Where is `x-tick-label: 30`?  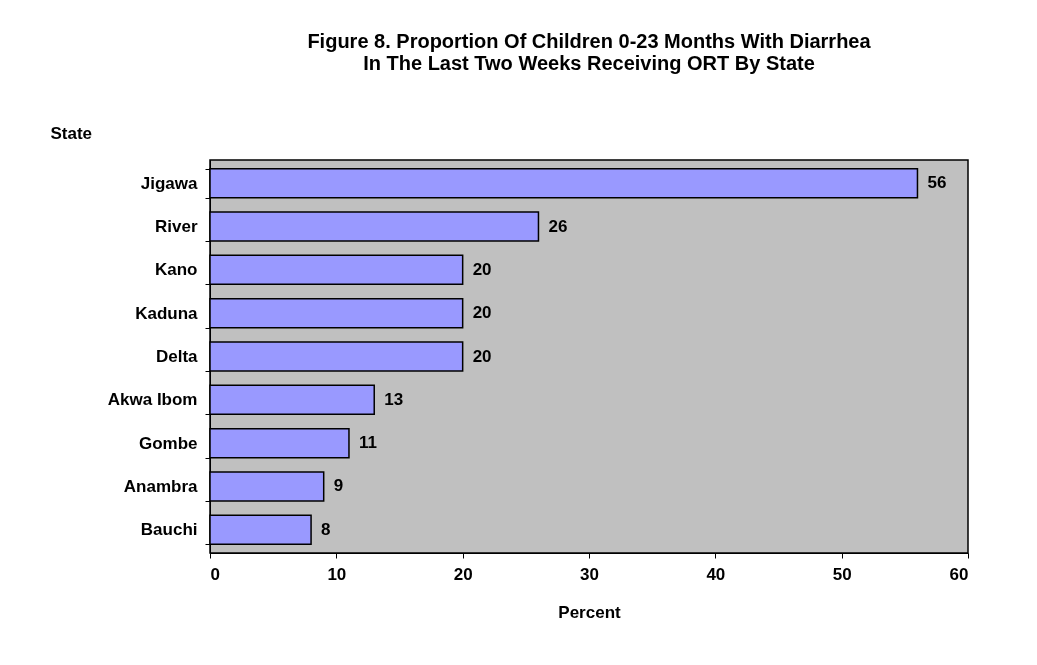
x-tick-label: 30 is located at coordinates (589, 574).